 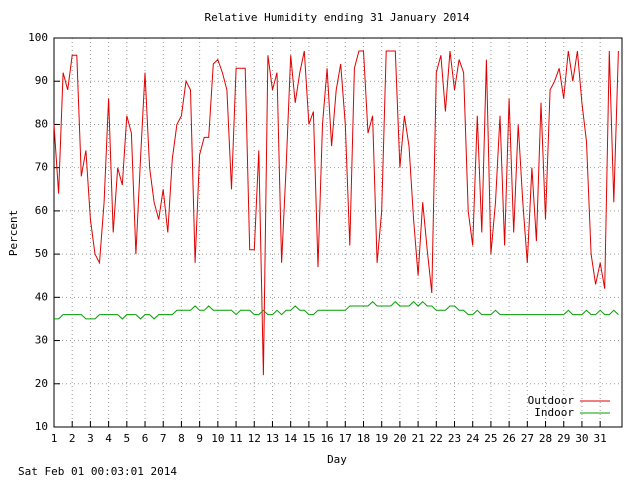 What do you see at coordinates (291, 438) in the screenshot?
I see `x-tick-label: 14` at bounding box center [291, 438].